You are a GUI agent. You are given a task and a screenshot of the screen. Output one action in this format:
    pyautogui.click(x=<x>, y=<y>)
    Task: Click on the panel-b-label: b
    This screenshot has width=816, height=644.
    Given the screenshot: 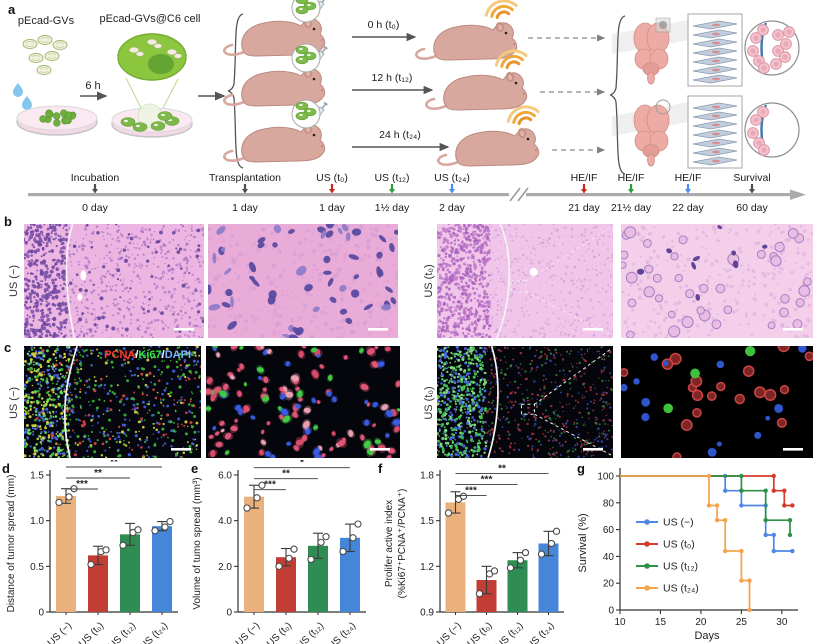 What is the action you would take?
    pyautogui.click(x=8, y=221)
    